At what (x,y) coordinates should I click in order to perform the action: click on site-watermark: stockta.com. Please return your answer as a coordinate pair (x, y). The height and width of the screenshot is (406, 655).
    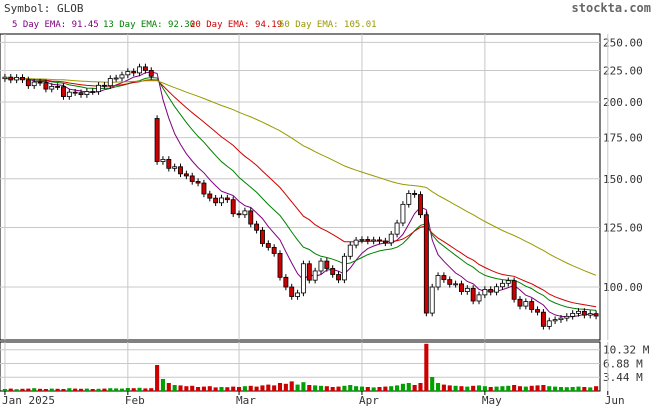
    Looking at the image, I should click on (611, 8).